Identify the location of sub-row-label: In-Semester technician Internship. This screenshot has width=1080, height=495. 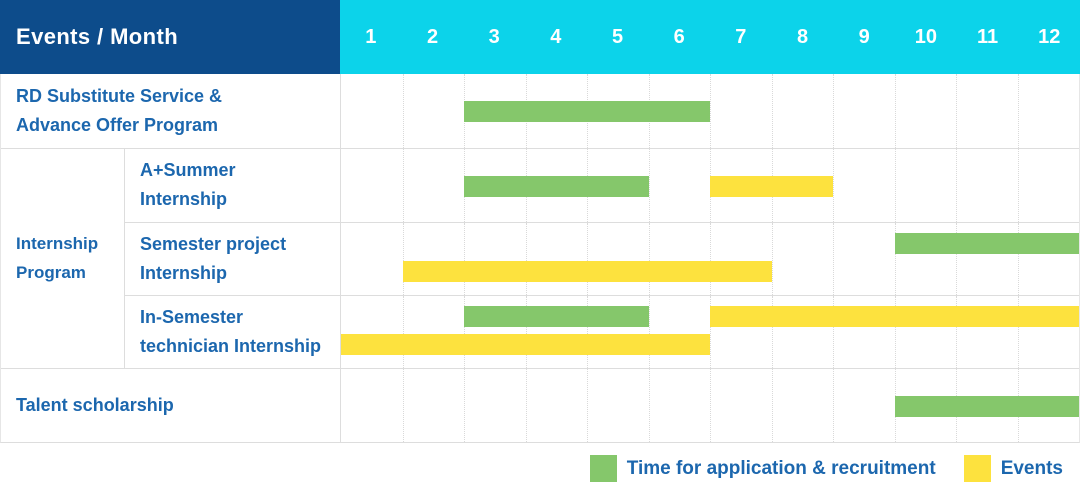
(233, 332).